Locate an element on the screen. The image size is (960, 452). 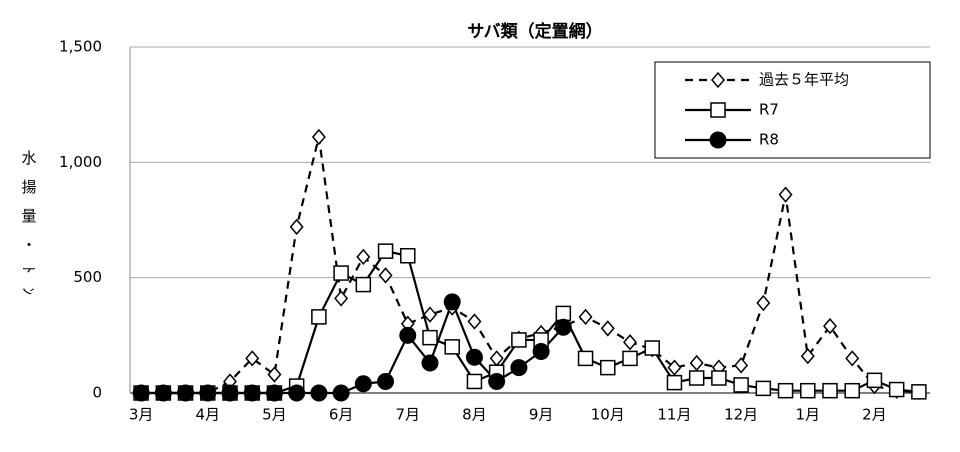
y-tick-label: 1,000 is located at coordinates (80, 162).